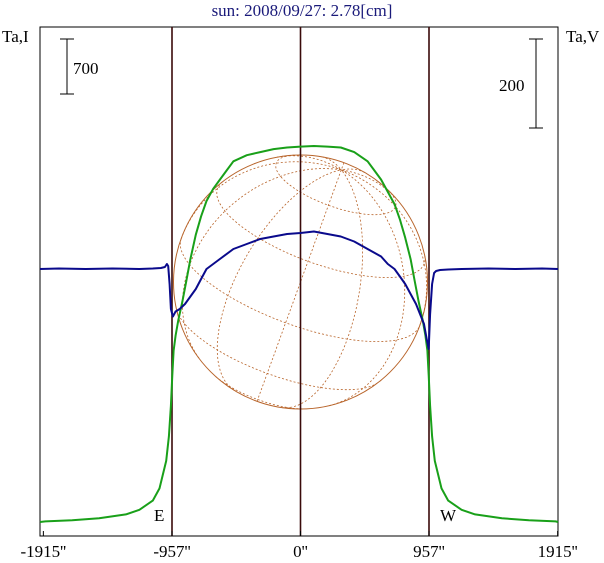 This screenshot has width=604, height=563. What do you see at coordinates (583, 36) in the screenshot?
I see `right-axis-label: Ta,V` at bounding box center [583, 36].